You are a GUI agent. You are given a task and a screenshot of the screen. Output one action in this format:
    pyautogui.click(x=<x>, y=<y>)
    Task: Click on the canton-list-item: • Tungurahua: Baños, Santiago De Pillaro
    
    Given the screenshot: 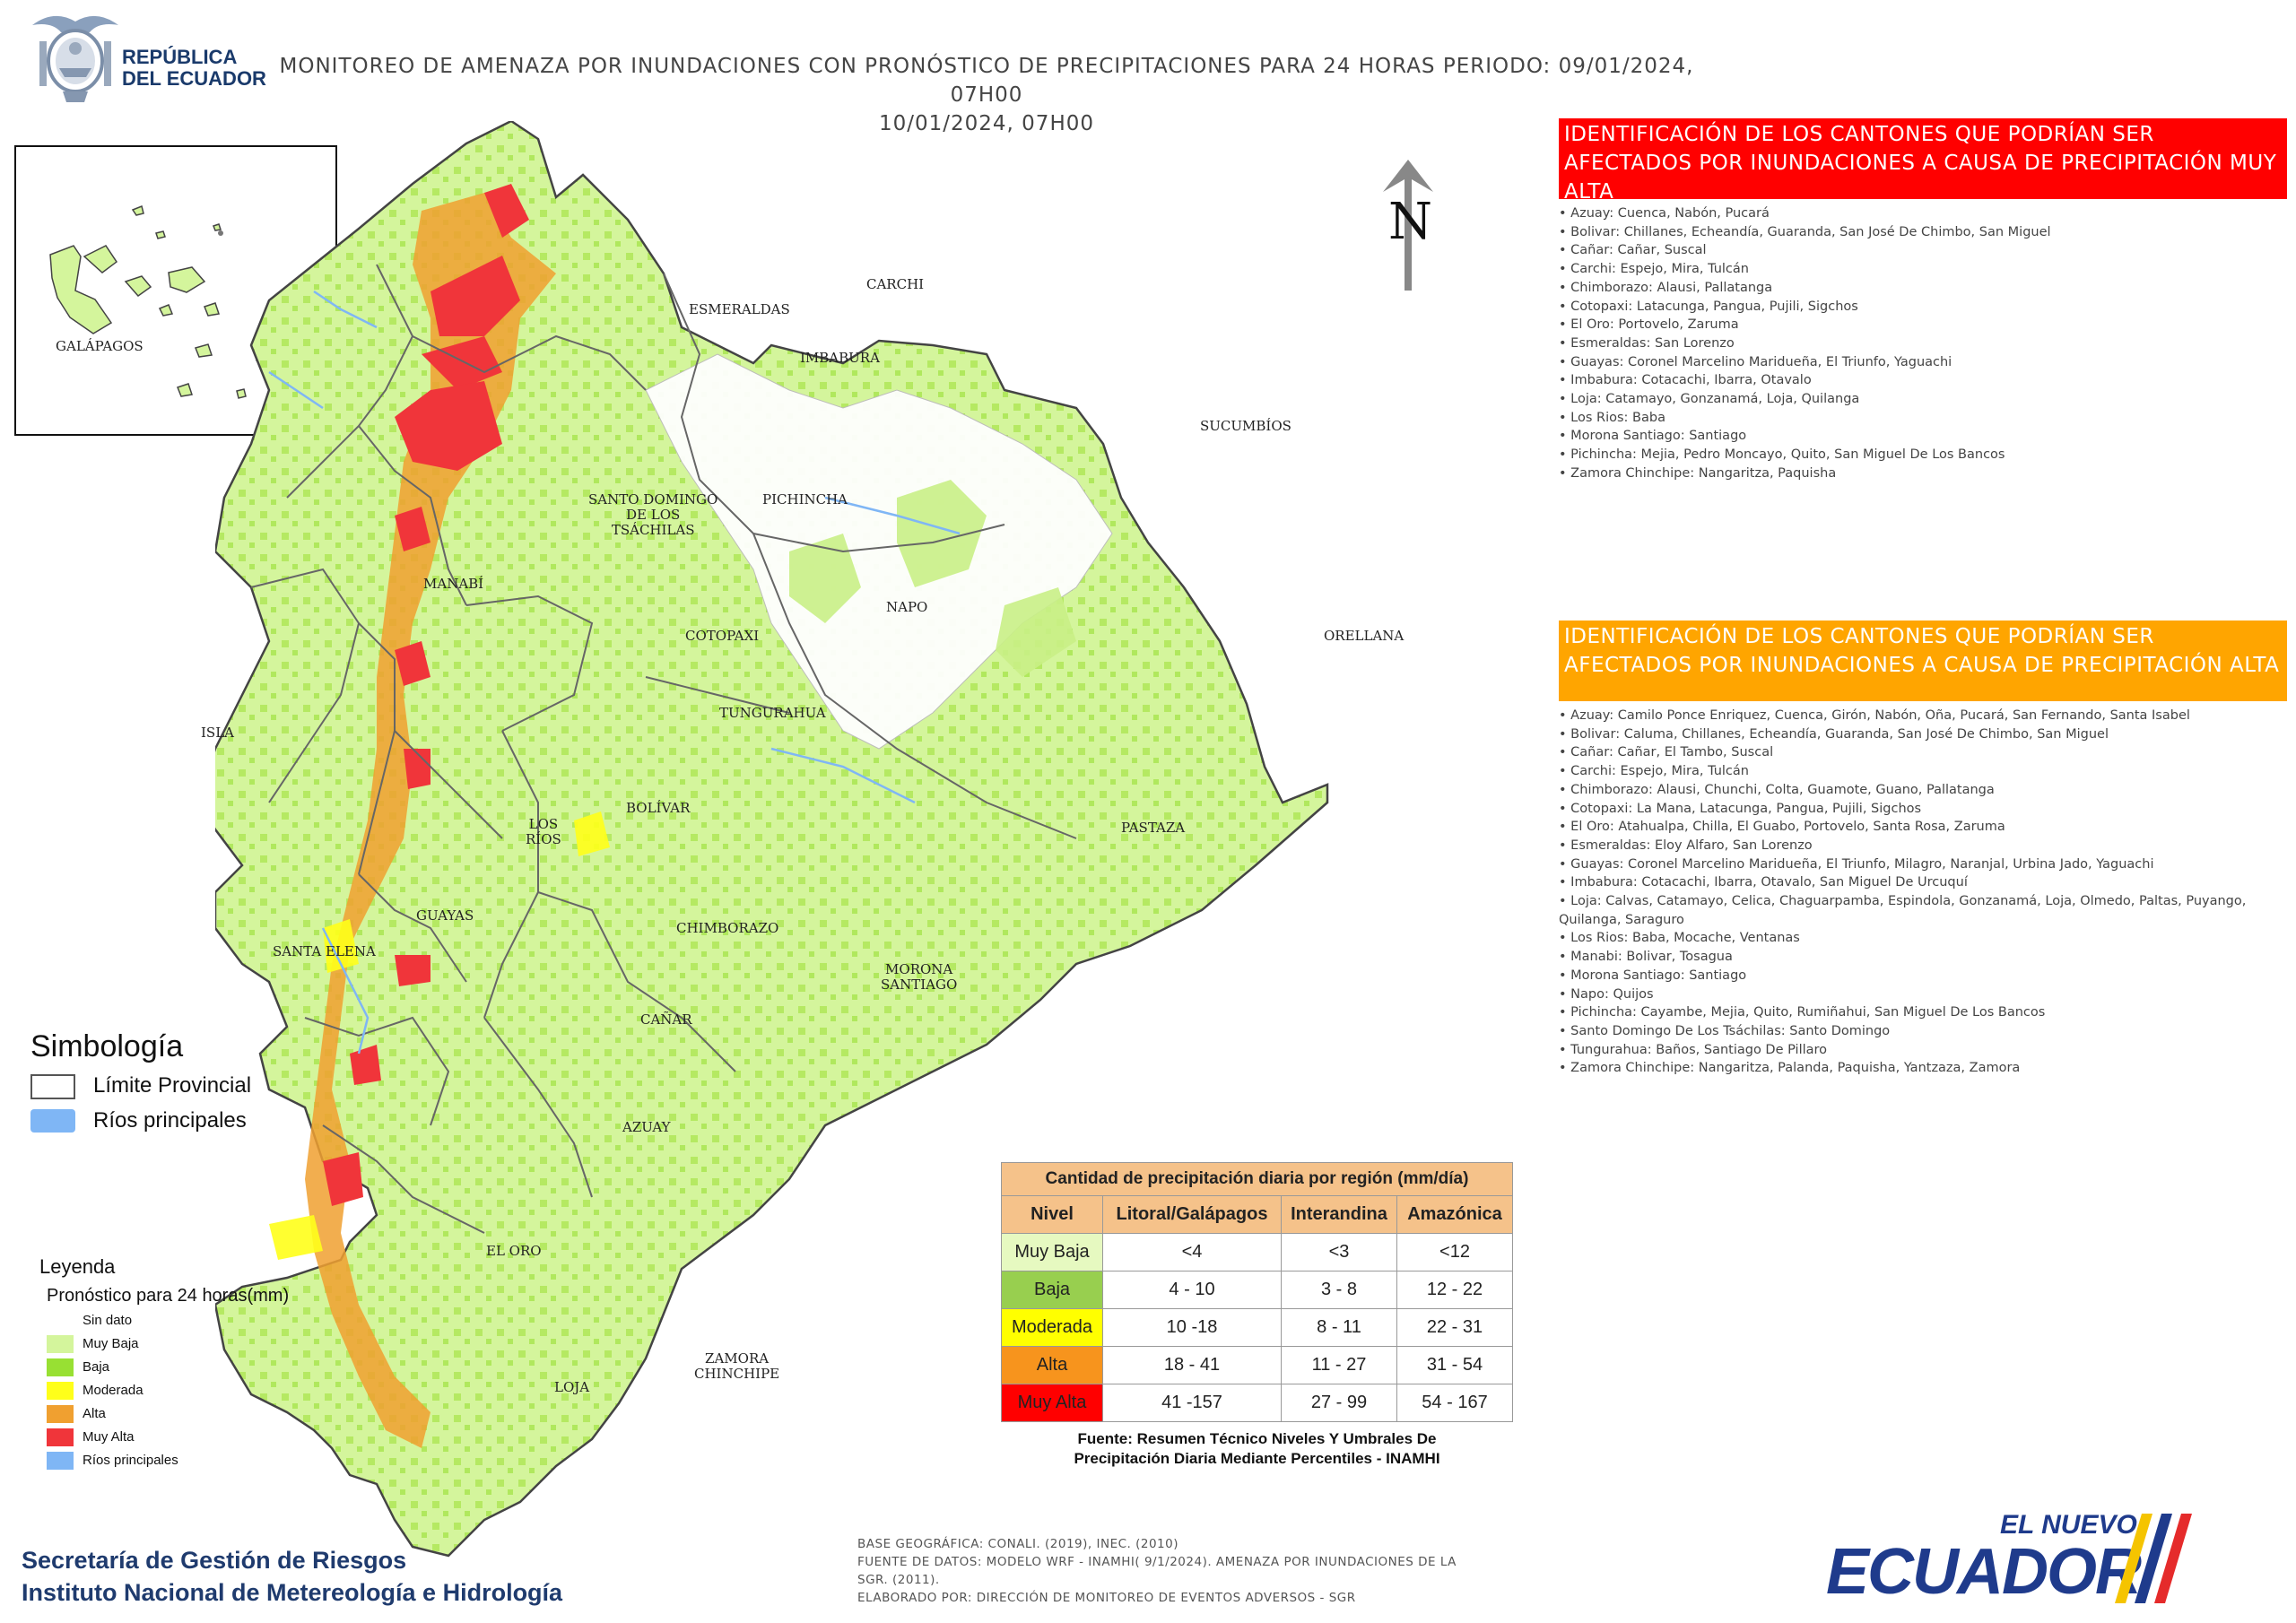 What is the action you would take?
    pyautogui.click(x=1693, y=1049)
    